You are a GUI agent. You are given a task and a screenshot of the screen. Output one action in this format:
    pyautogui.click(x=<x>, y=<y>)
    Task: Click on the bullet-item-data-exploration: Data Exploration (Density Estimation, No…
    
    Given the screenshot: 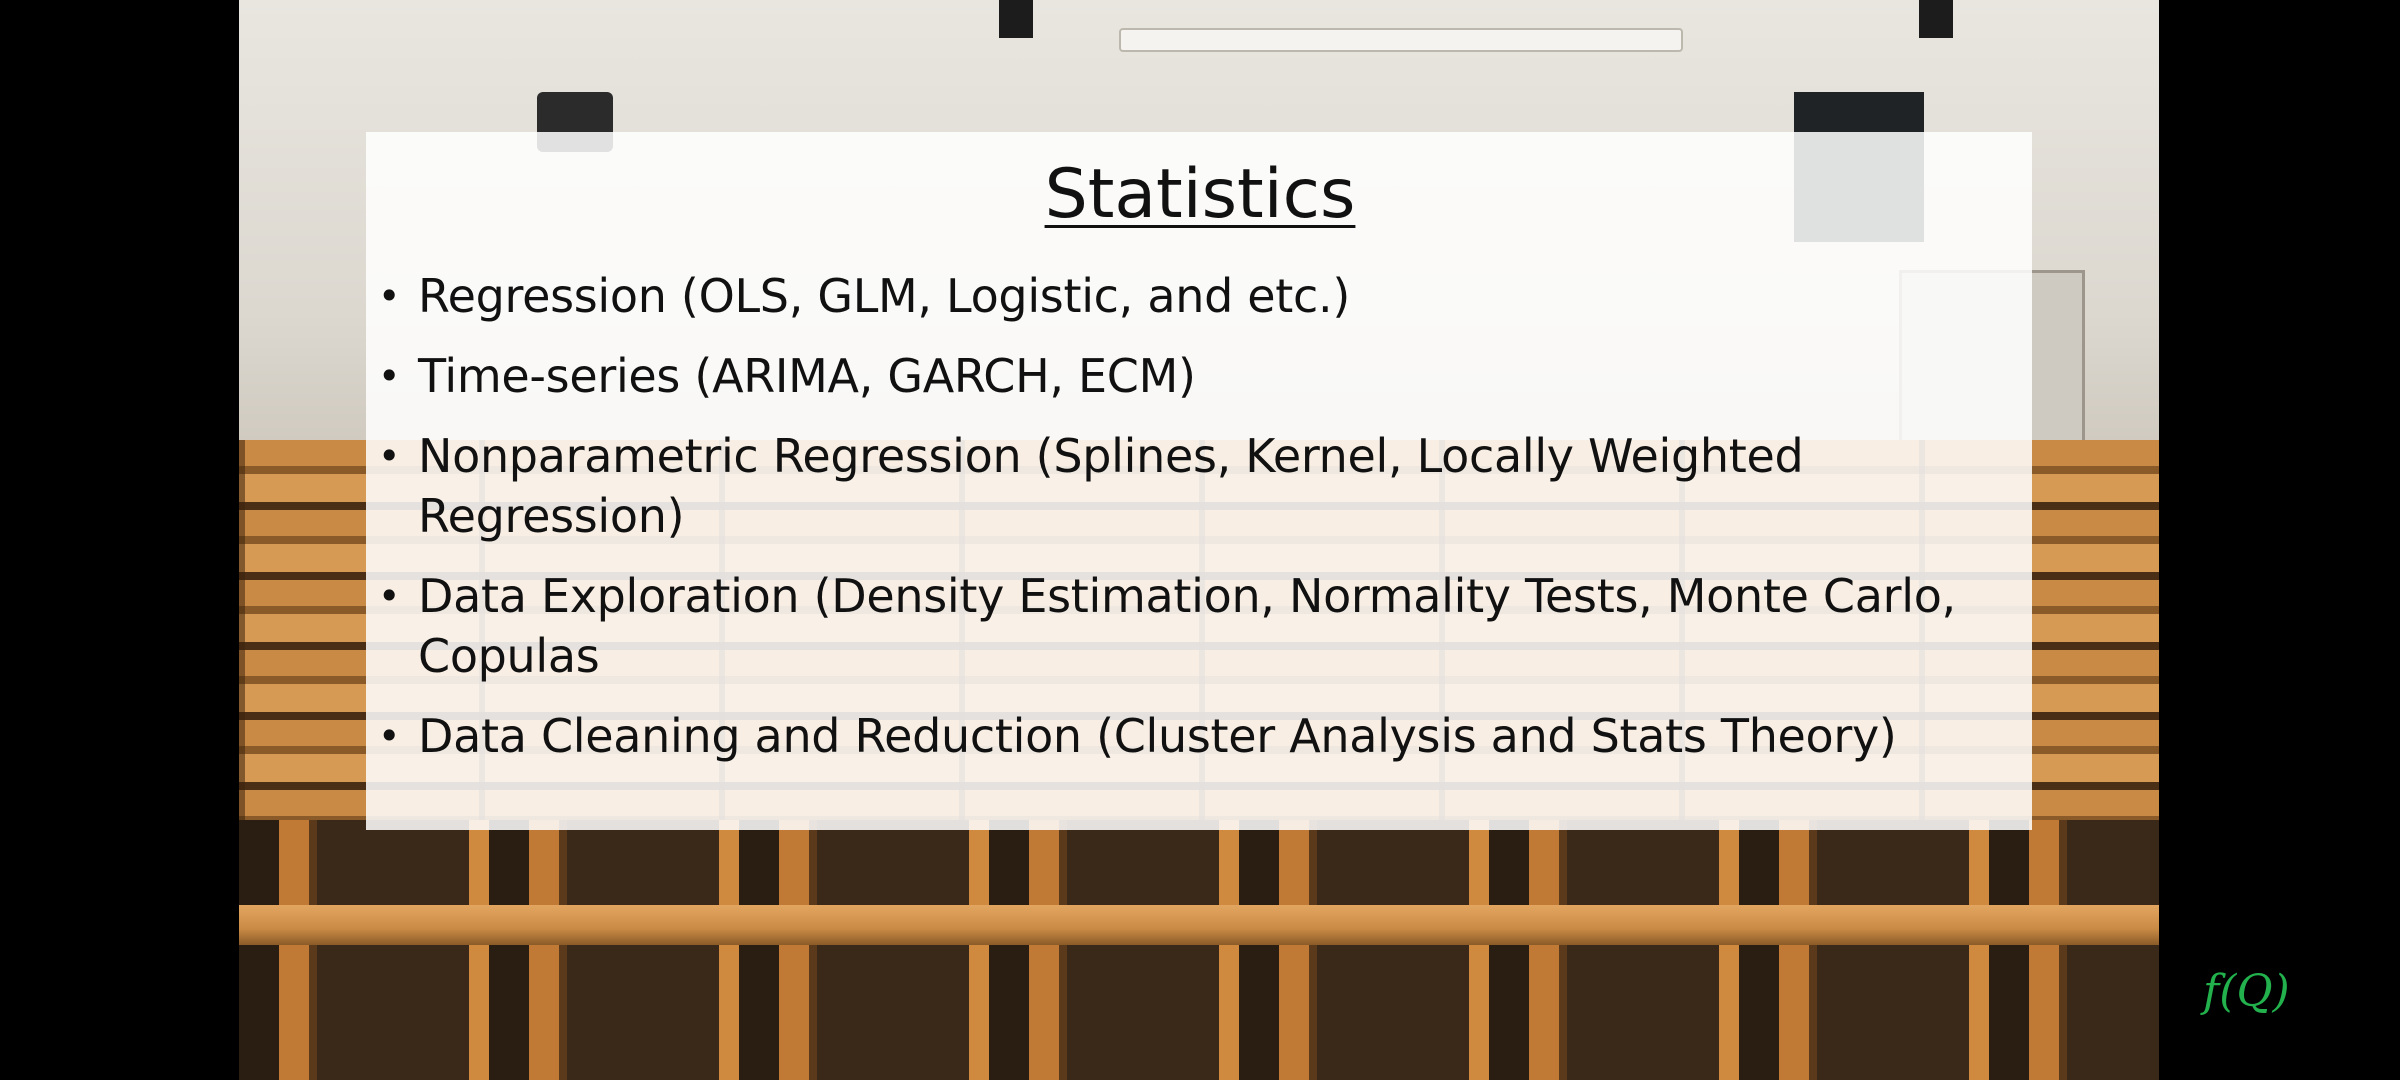 What is the action you would take?
    pyautogui.click(x=1188, y=626)
    